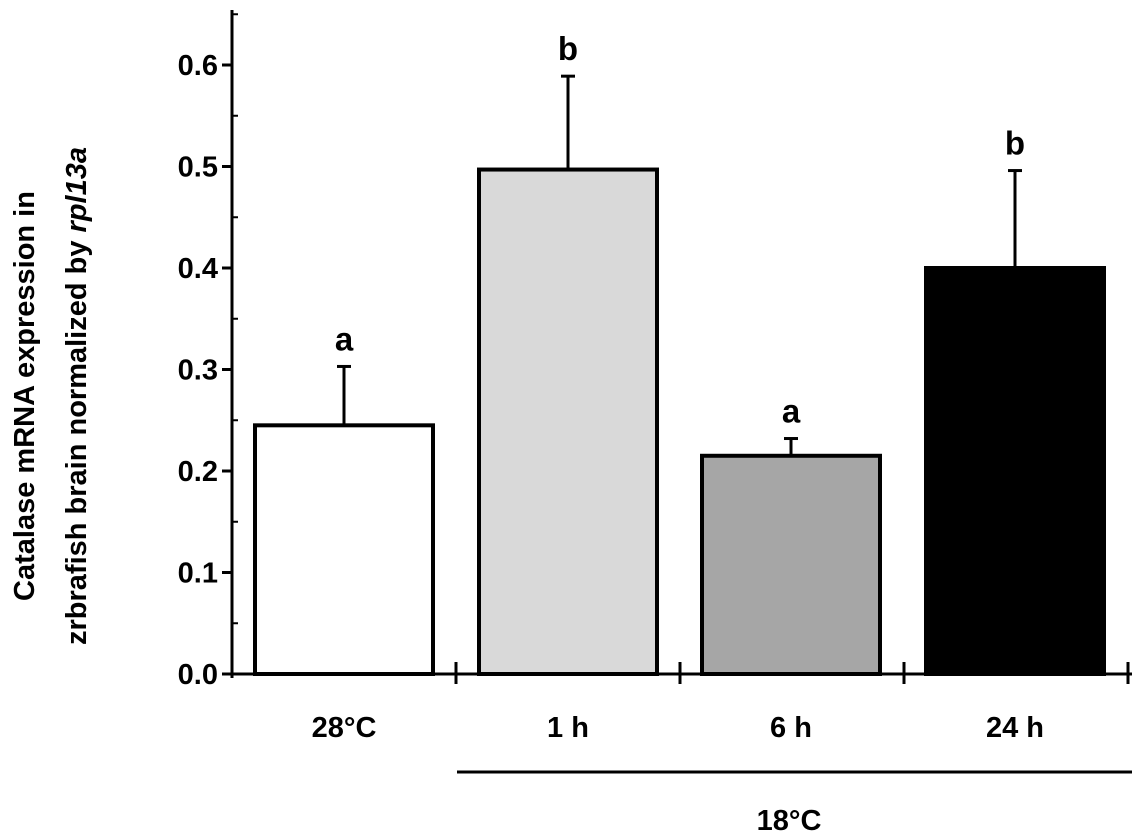 The image size is (1142, 840). Describe the element at coordinates (568, 728) in the screenshot. I see `x-tick-label: 1 h` at that location.